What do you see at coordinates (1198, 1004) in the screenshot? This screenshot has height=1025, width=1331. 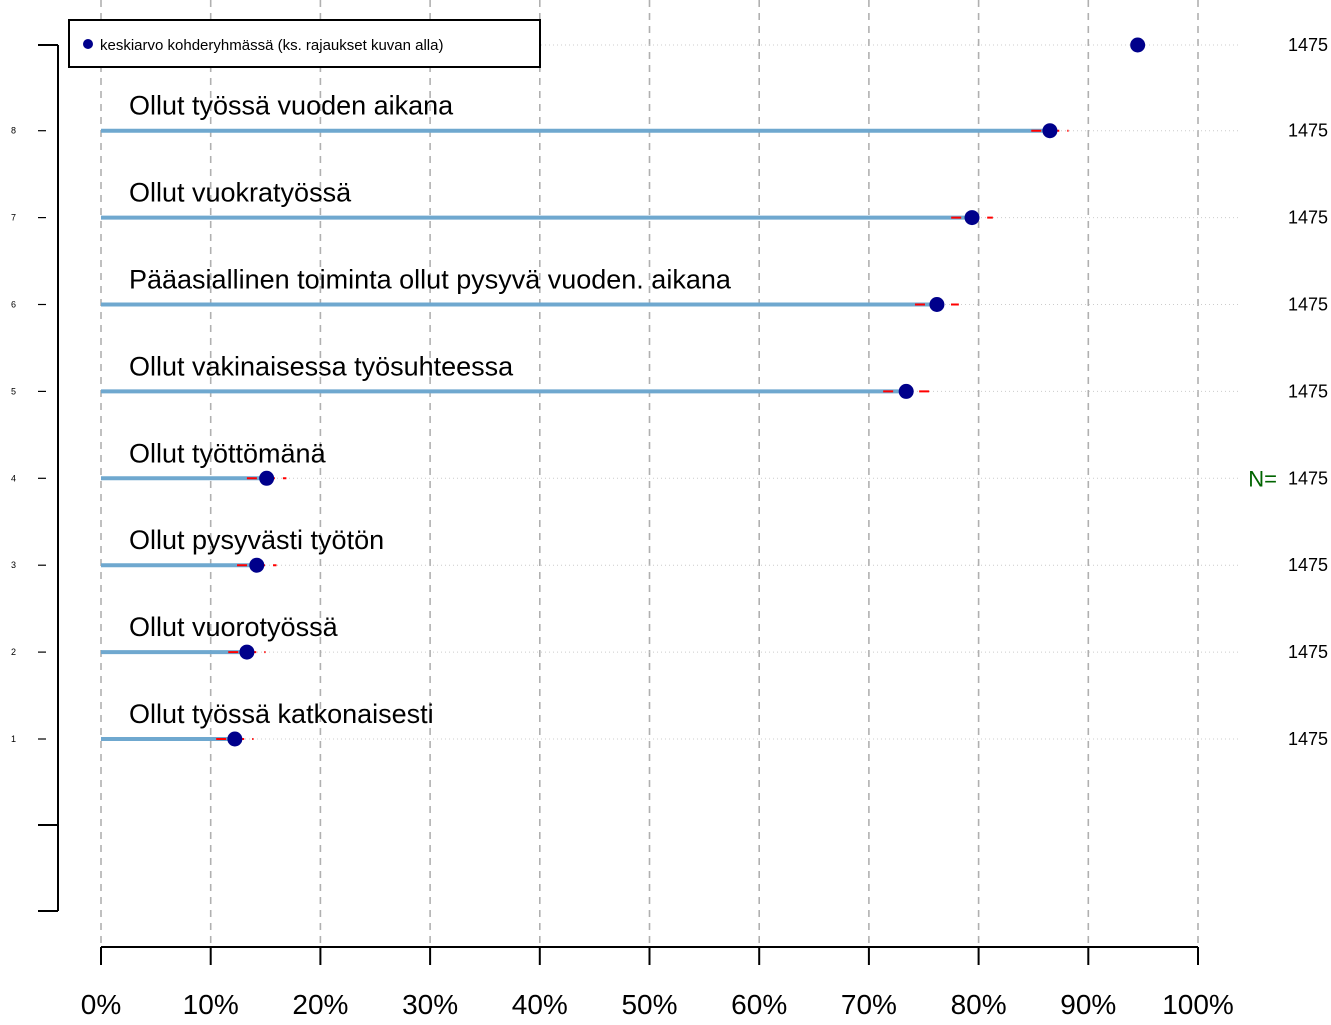 I see `x-tick-label: 100%` at bounding box center [1198, 1004].